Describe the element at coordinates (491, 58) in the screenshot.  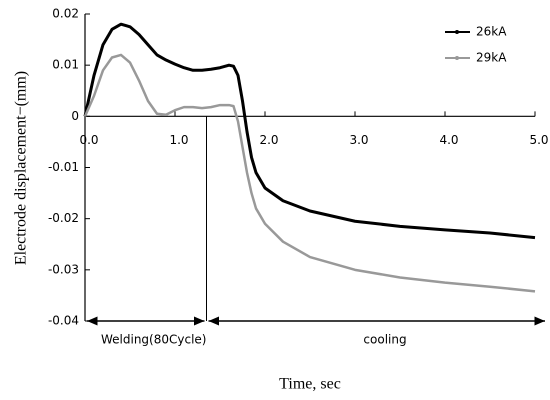
I see `legend-label: 29kA` at that location.